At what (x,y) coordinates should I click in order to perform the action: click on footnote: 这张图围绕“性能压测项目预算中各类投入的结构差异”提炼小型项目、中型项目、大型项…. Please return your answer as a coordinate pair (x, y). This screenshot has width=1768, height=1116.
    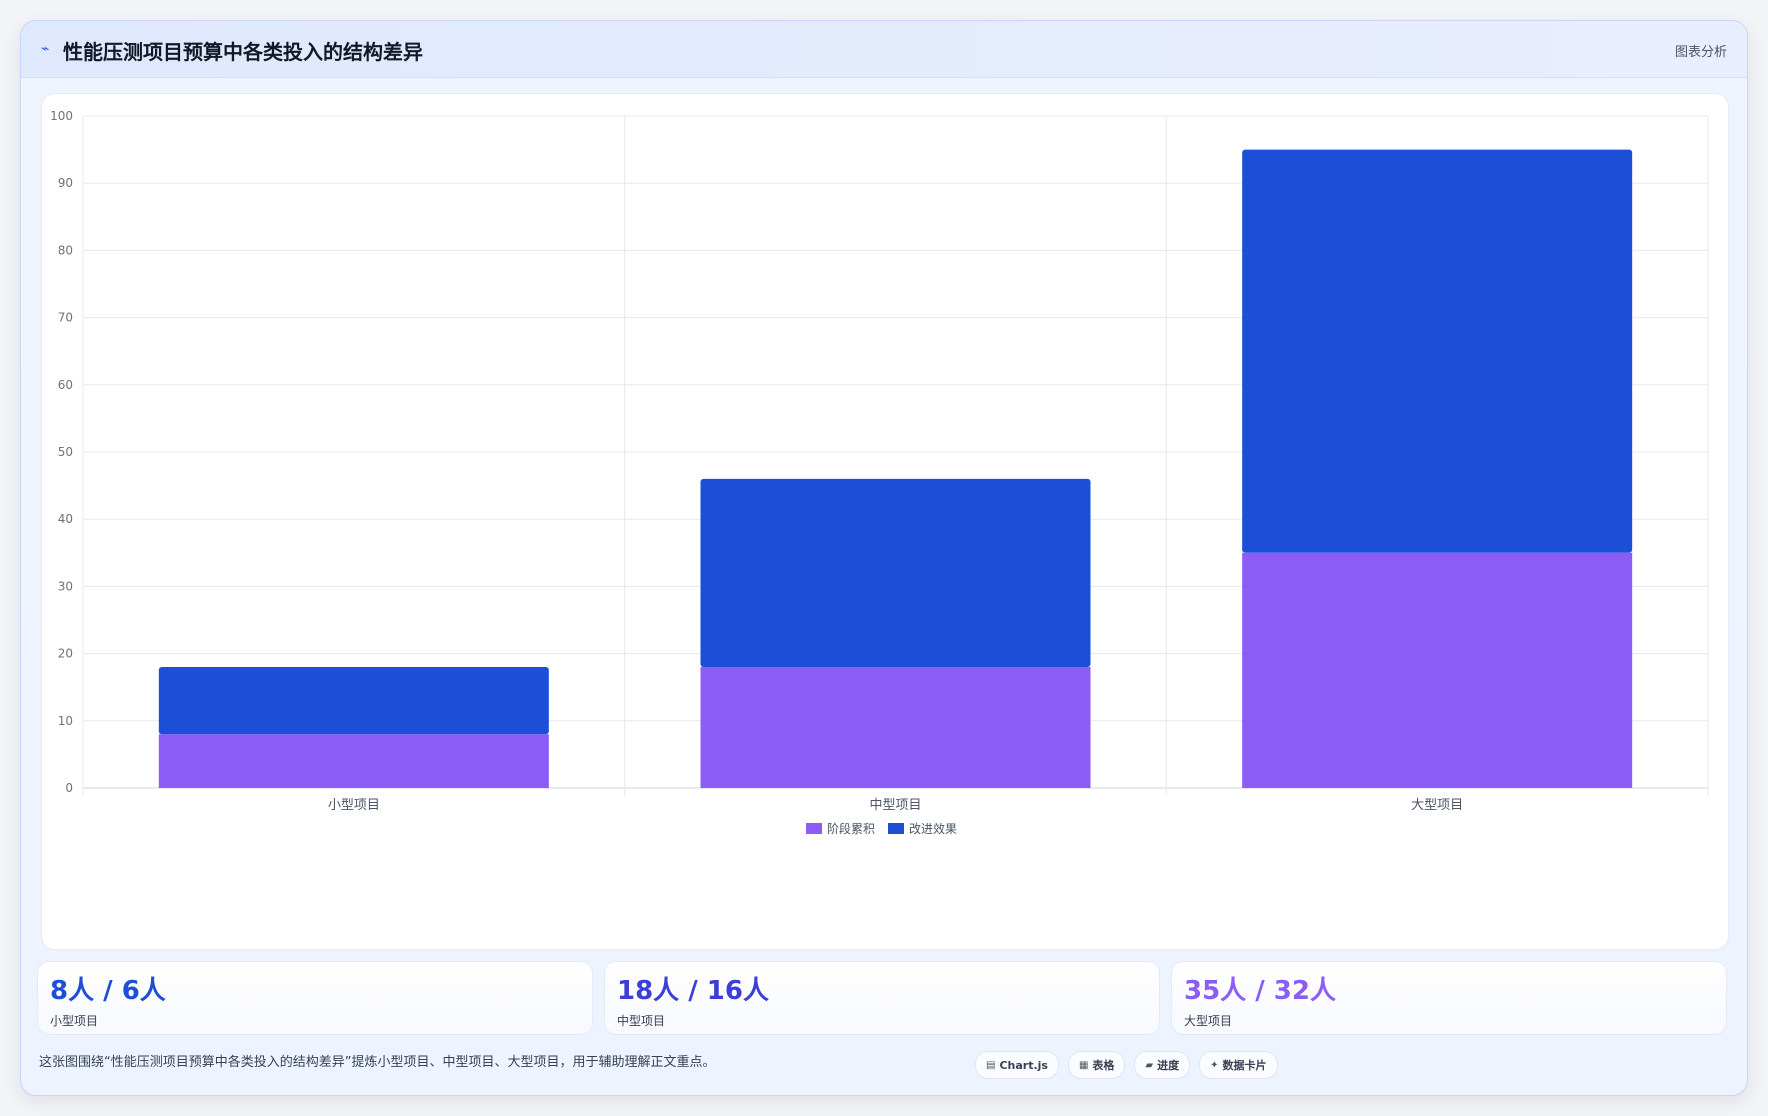
    Looking at the image, I should click on (377, 1062).